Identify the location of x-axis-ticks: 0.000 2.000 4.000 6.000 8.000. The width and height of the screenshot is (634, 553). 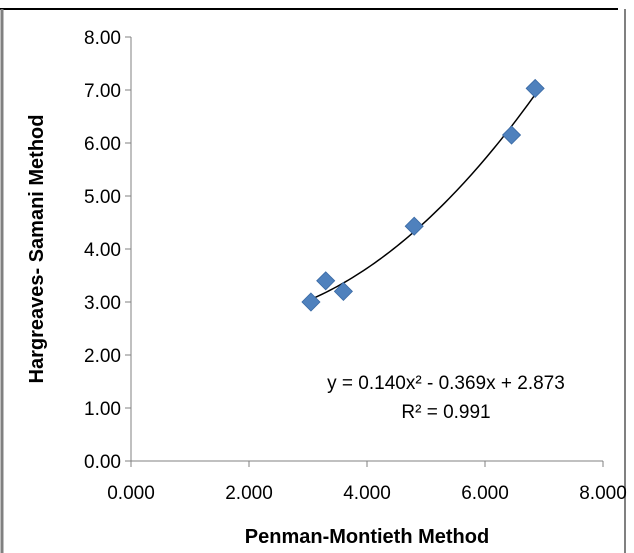
(367, 482).